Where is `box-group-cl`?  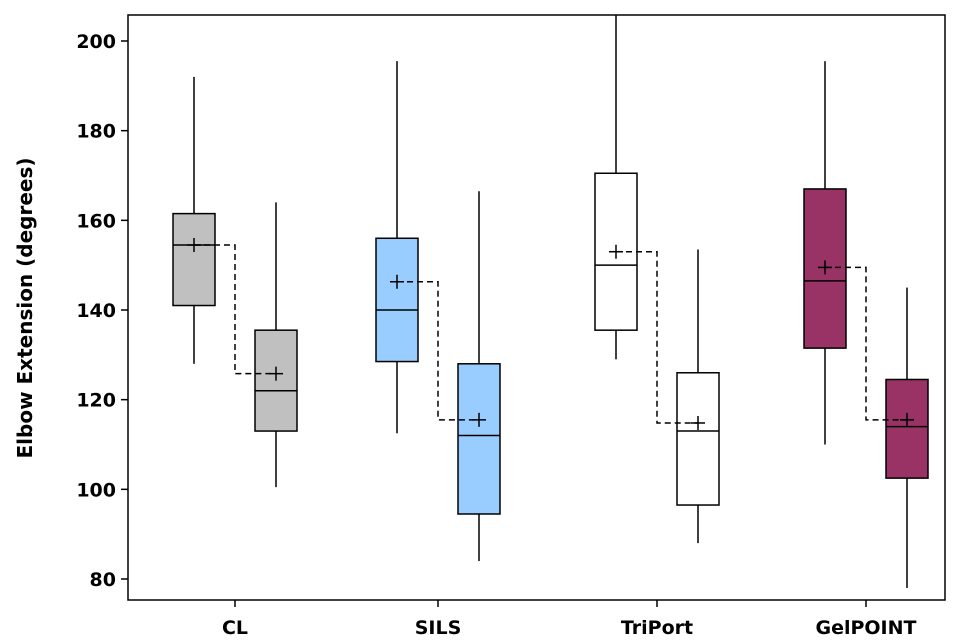
box-group-cl is located at coordinates (235, 282).